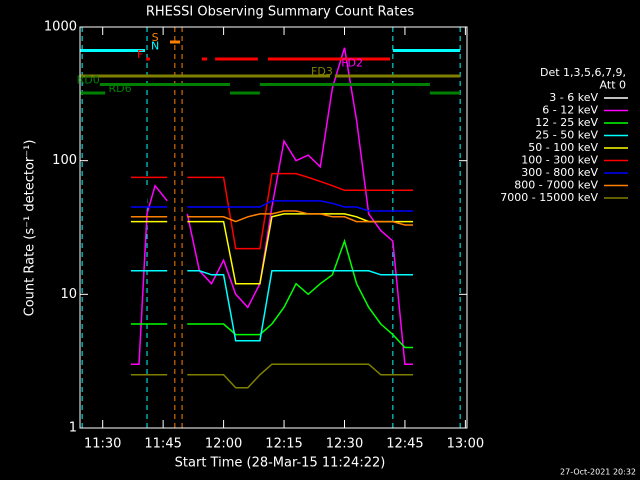 This screenshot has width=640, height=480. What do you see at coordinates (162, 444) in the screenshot?
I see `x-tick-label: 11:45` at bounding box center [162, 444].